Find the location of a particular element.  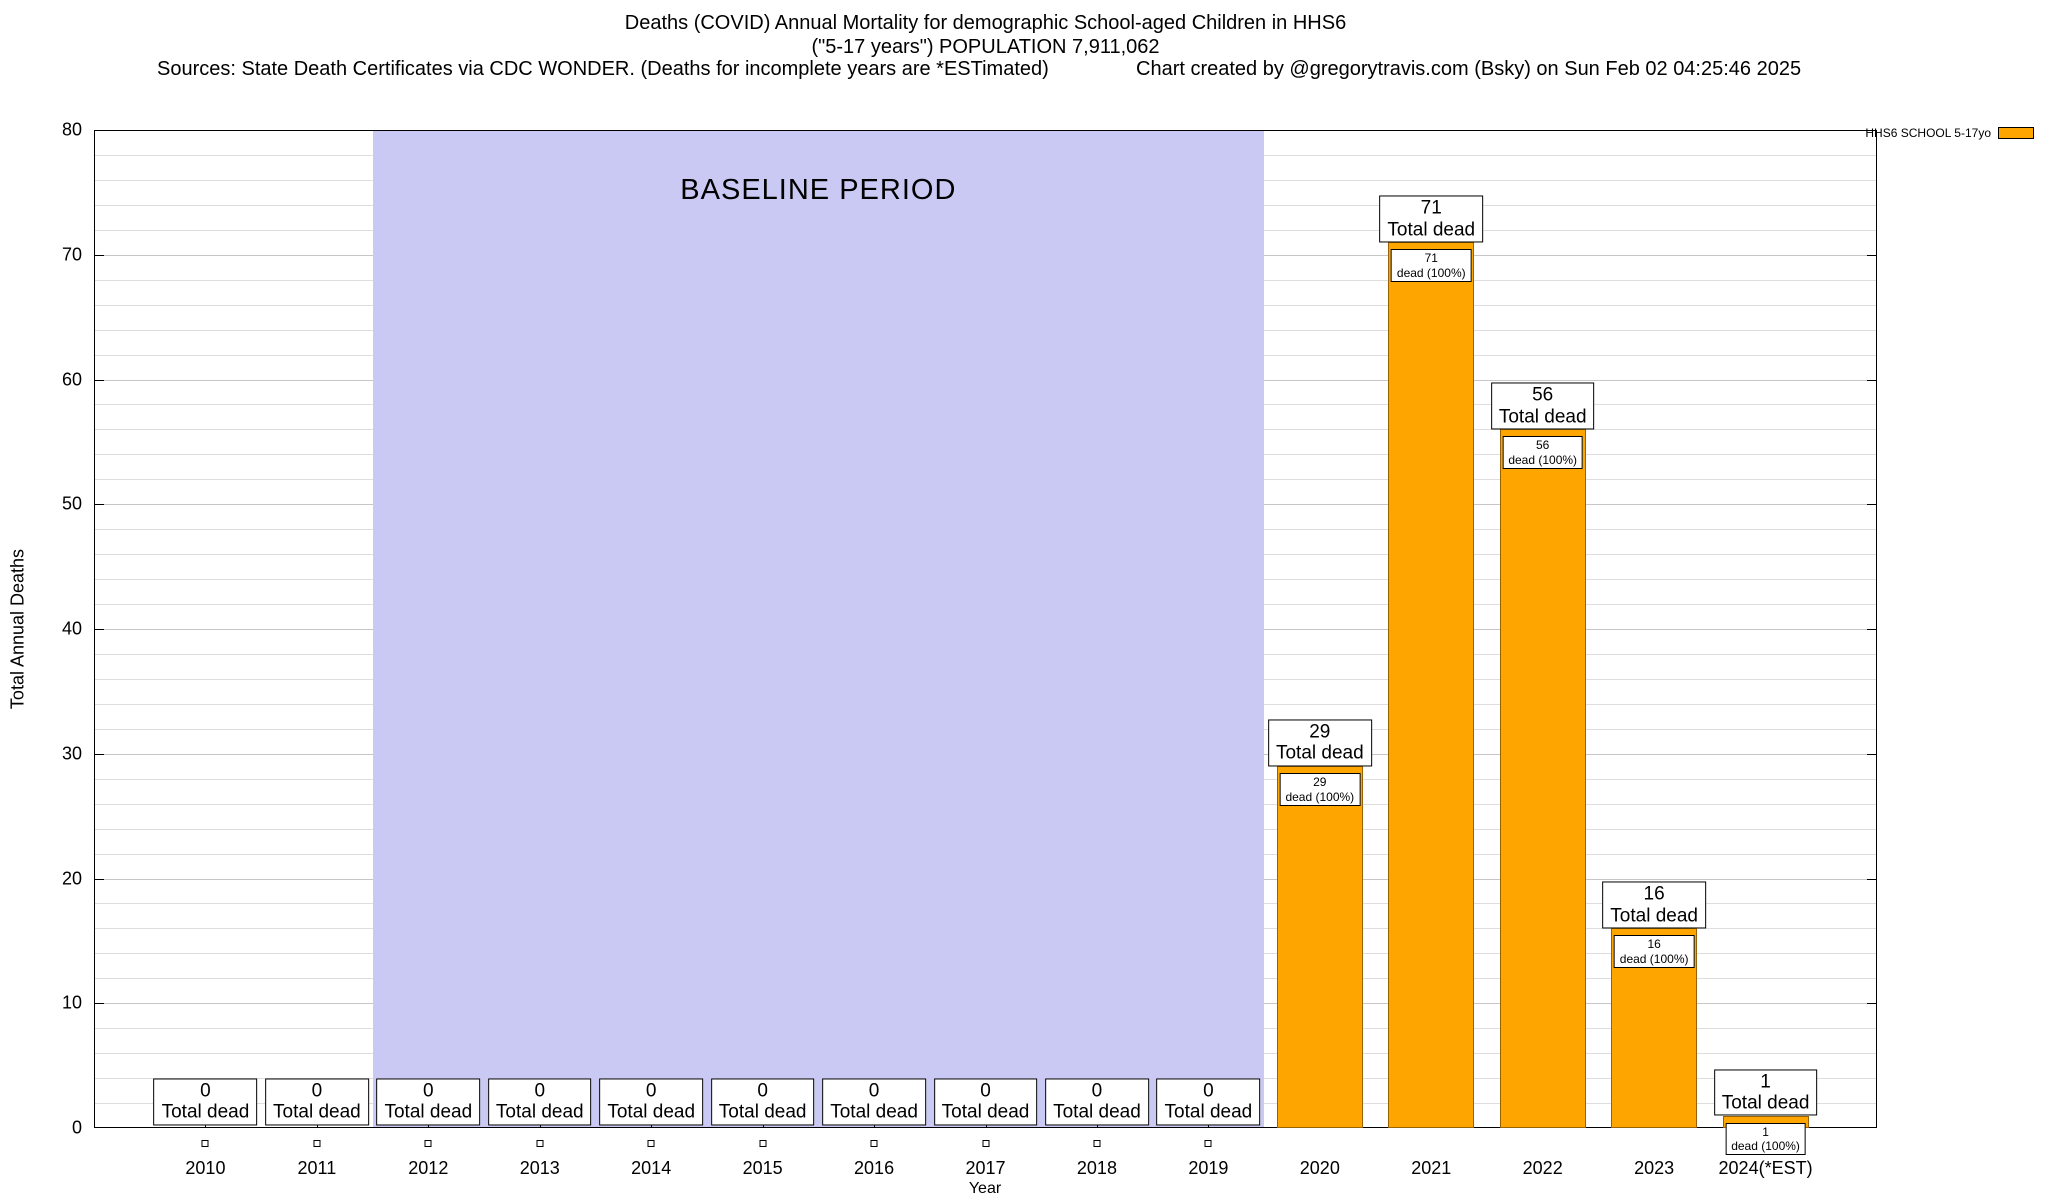

bar-total-label-2020-line2: Total dead is located at coordinates (1319, 753).